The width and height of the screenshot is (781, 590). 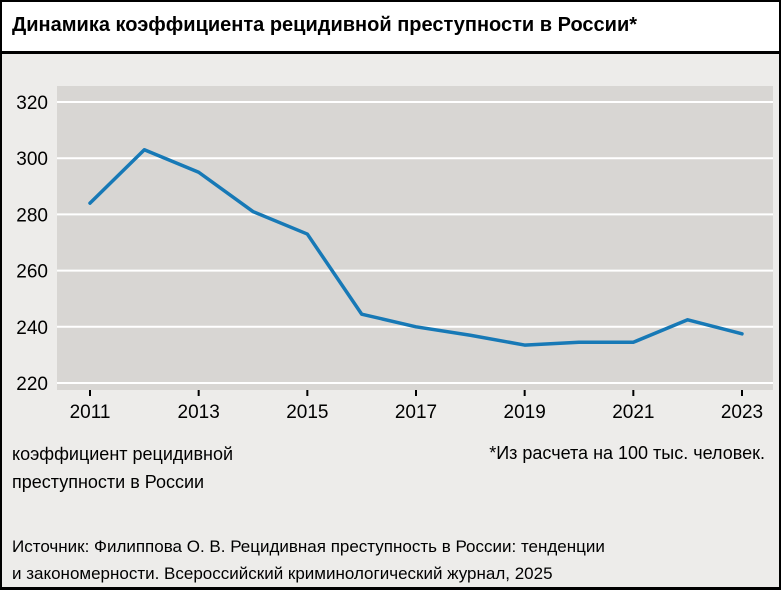 I want to click on y-tick-label: 240, so click(x=32, y=328).